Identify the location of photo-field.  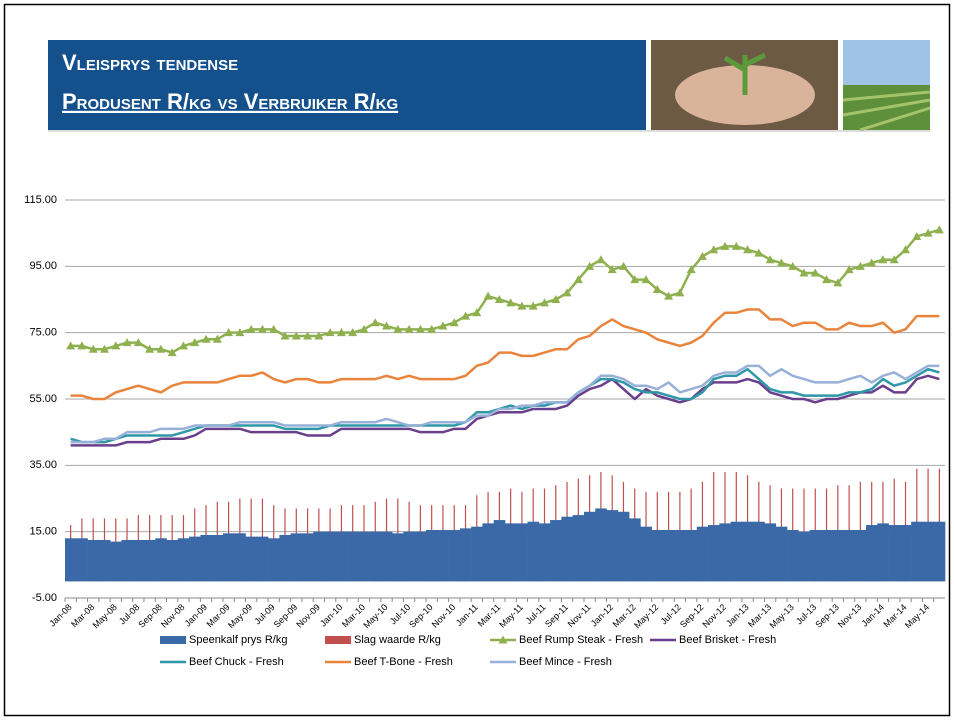
(886, 86).